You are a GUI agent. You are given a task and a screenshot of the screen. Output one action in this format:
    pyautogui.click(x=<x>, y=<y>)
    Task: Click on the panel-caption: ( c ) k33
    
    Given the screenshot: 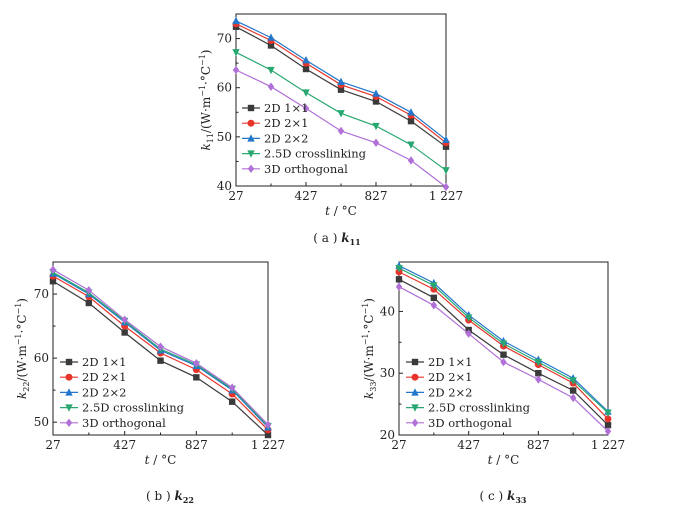 What is the action you would take?
    pyautogui.click(x=503, y=497)
    